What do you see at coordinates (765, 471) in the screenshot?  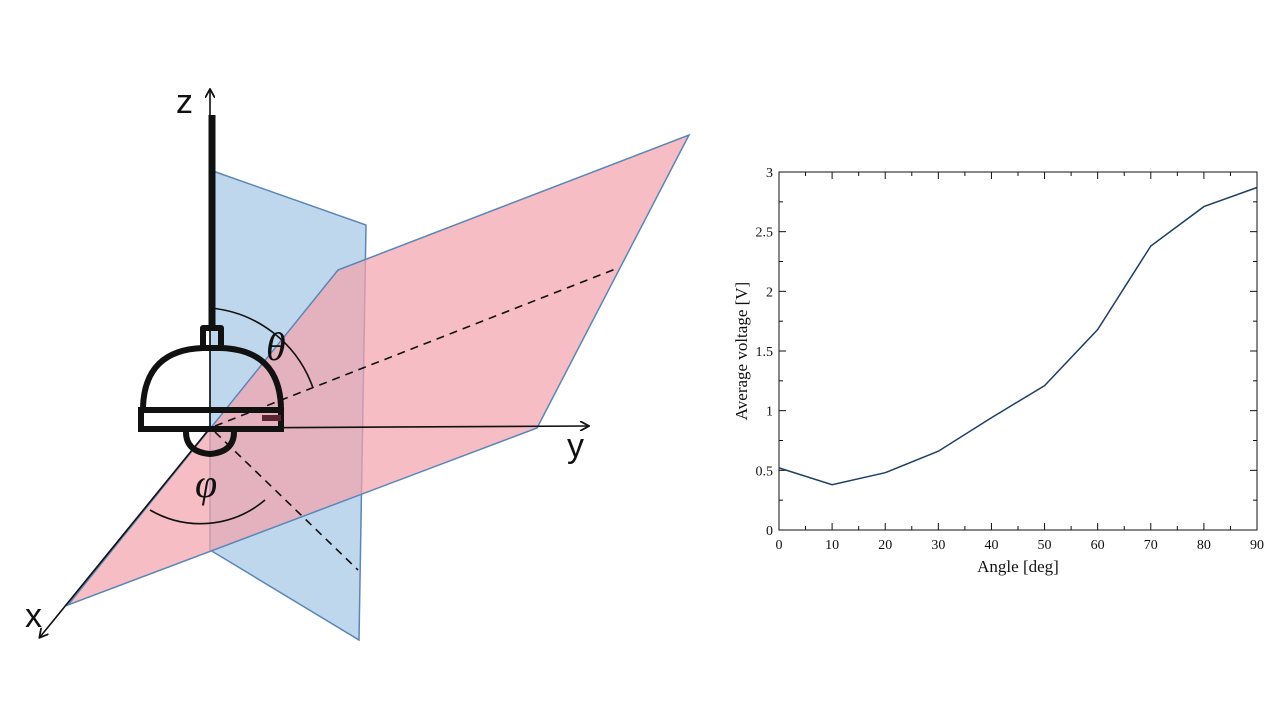 I see `y-tick-label: 0.5` at bounding box center [765, 471].